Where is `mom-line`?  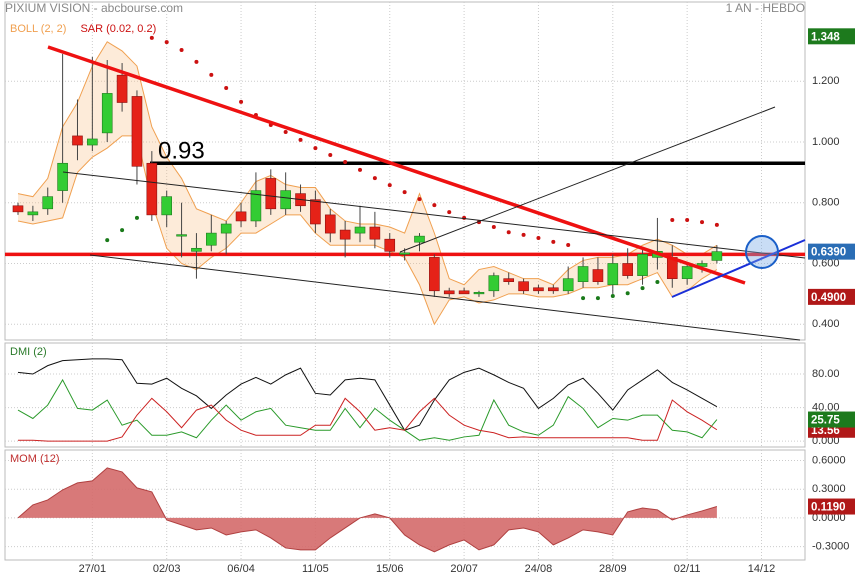
mom-line is located at coordinates (367, 510).